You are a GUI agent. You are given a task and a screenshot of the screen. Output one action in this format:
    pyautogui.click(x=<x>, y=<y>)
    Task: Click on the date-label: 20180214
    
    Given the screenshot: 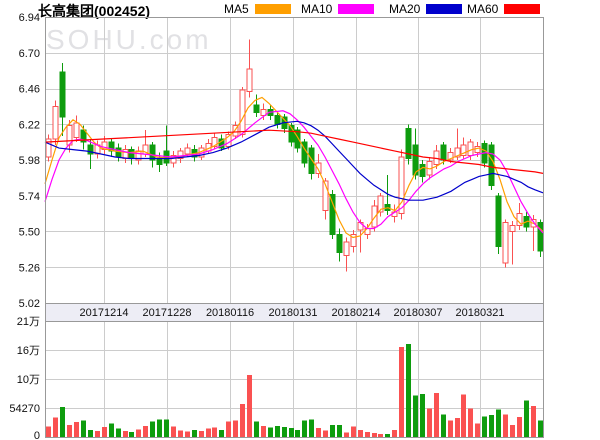 What is the action you would take?
    pyautogui.click(x=356, y=313)
    